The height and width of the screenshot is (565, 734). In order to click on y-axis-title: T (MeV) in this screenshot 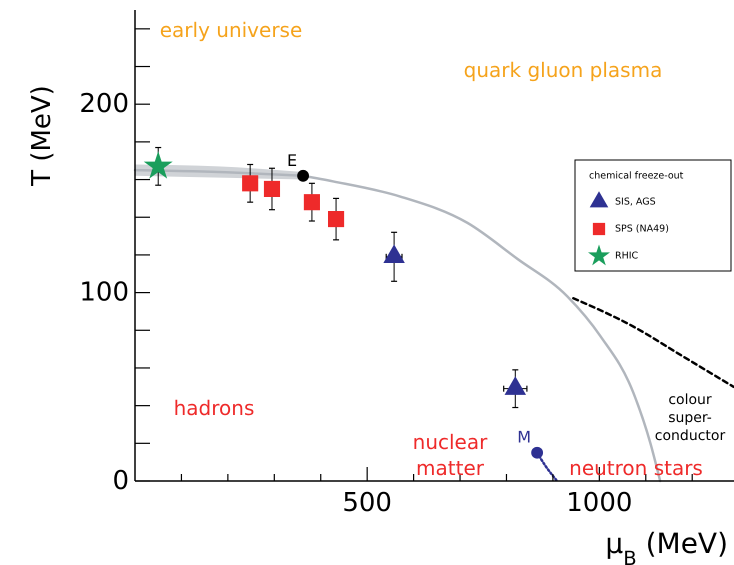, I will do `click(42, 136)`.